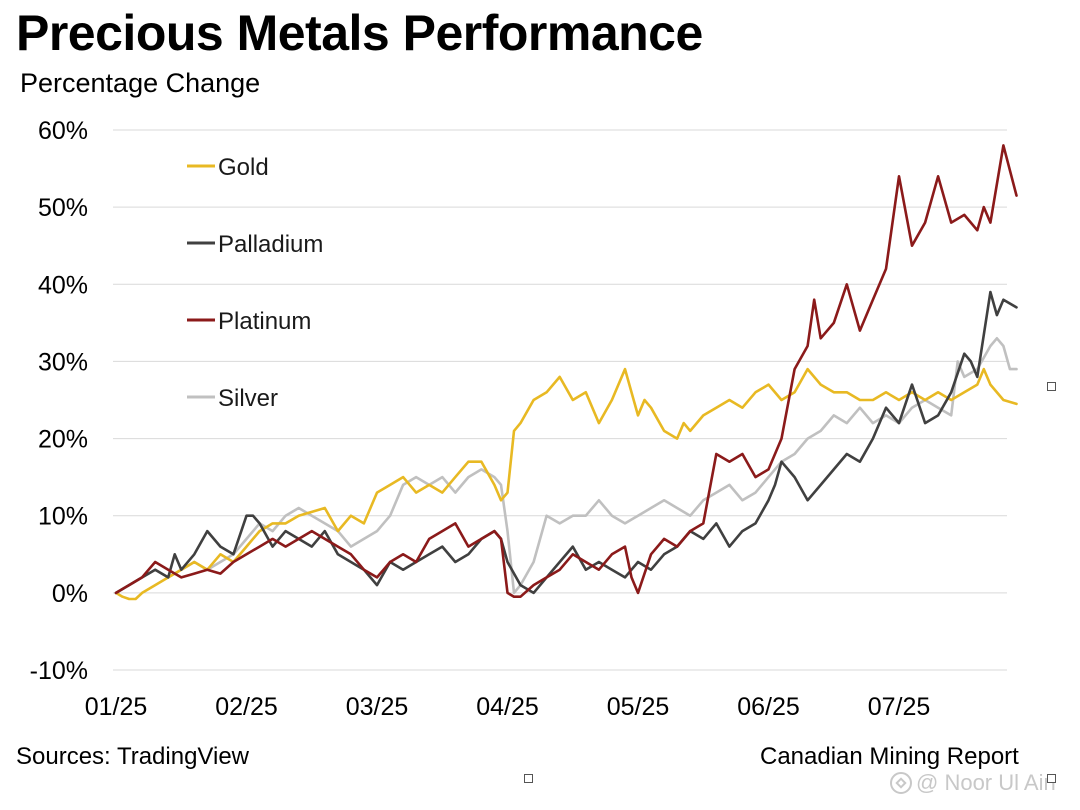 This screenshot has width=1080, height=810. What do you see at coordinates (63, 517) in the screenshot?
I see `y-tick-label: 10%` at bounding box center [63, 517].